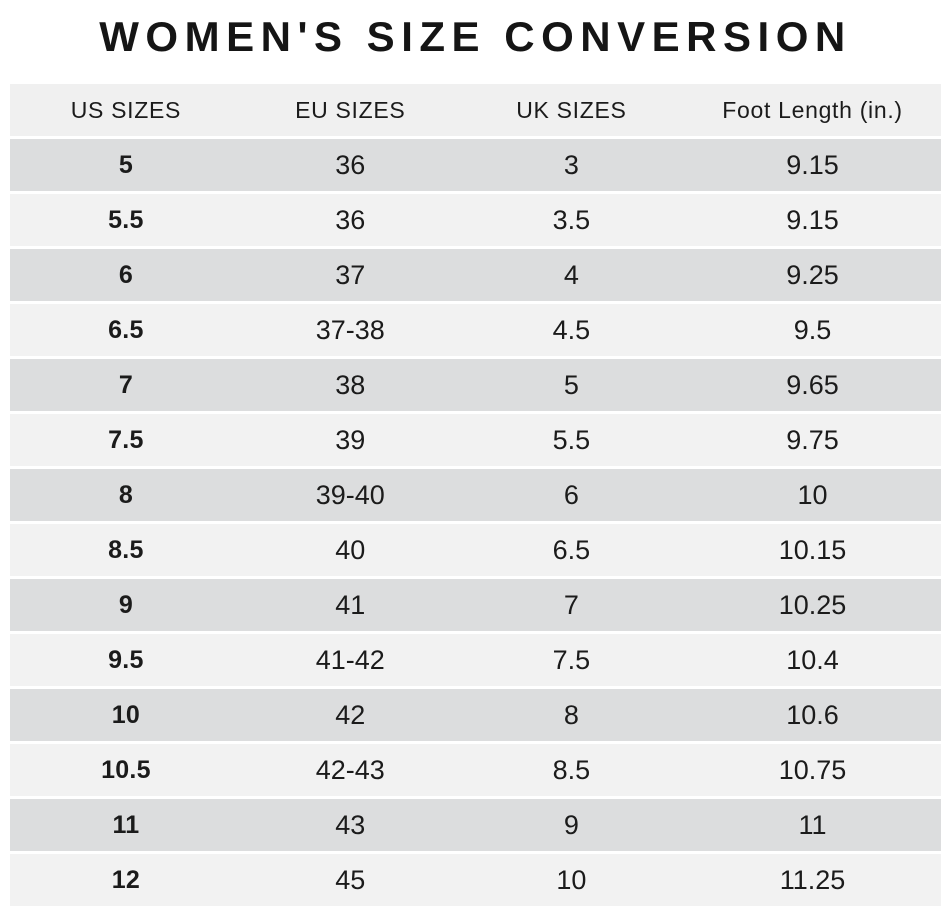  I want to click on cell-uk-sizes: 8.5, so click(571, 771).